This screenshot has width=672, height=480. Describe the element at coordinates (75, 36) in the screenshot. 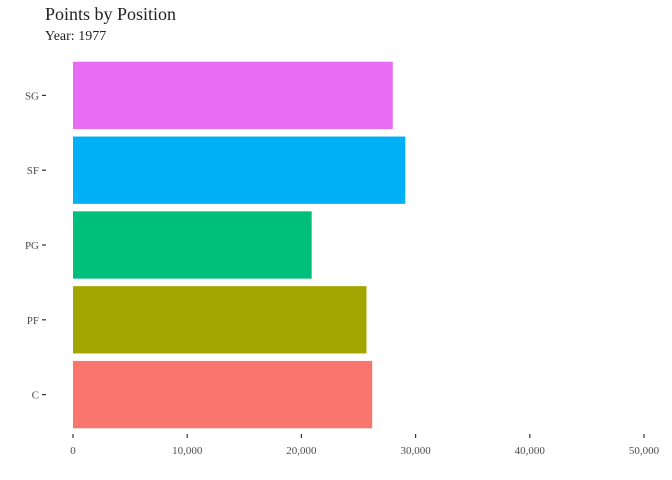

I see `chart-subtitle: Year: 1977` at that location.